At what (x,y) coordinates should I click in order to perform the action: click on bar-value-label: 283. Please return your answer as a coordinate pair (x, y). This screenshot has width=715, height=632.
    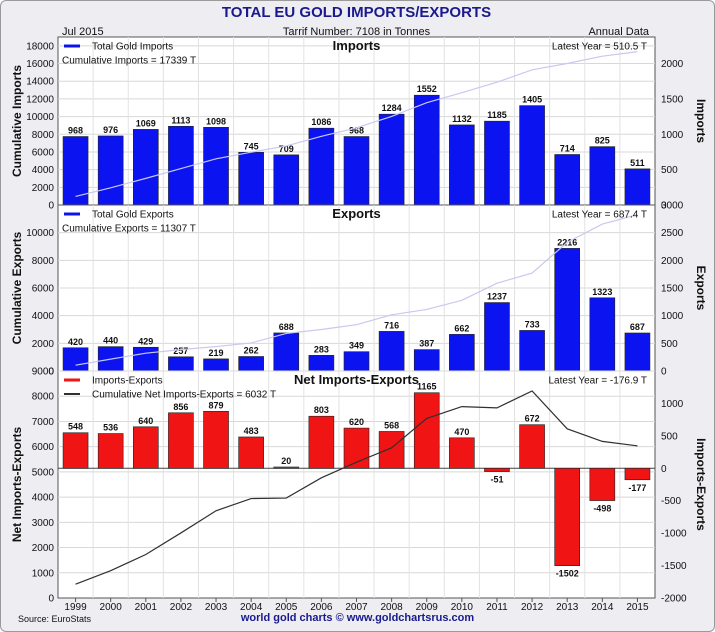
    Looking at the image, I should click on (321, 349).